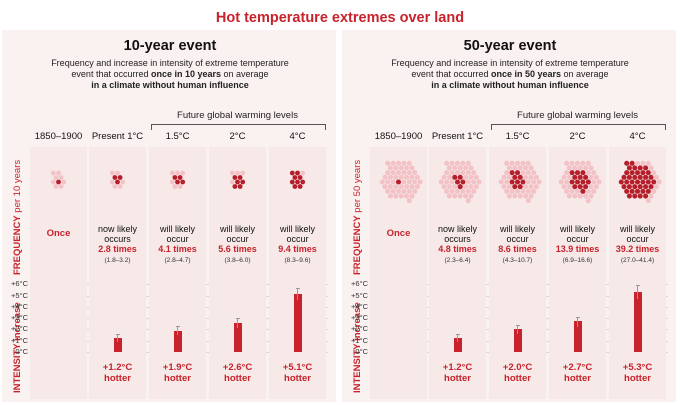 This screenshot has height=405, width=680. What do you see at coordinates (510, 46) in the screenshot?
I see `event-title: 50-year event` at bounding box center [510, 46].